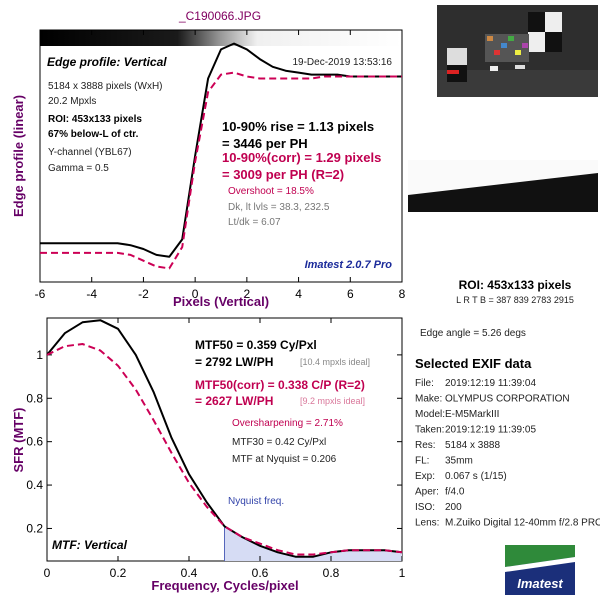 The image size is (600, 600). What do you see at coordinates (350, 294) in the screenshot?
I see `x-tick-label: 6` at bounding box center [350, 294].